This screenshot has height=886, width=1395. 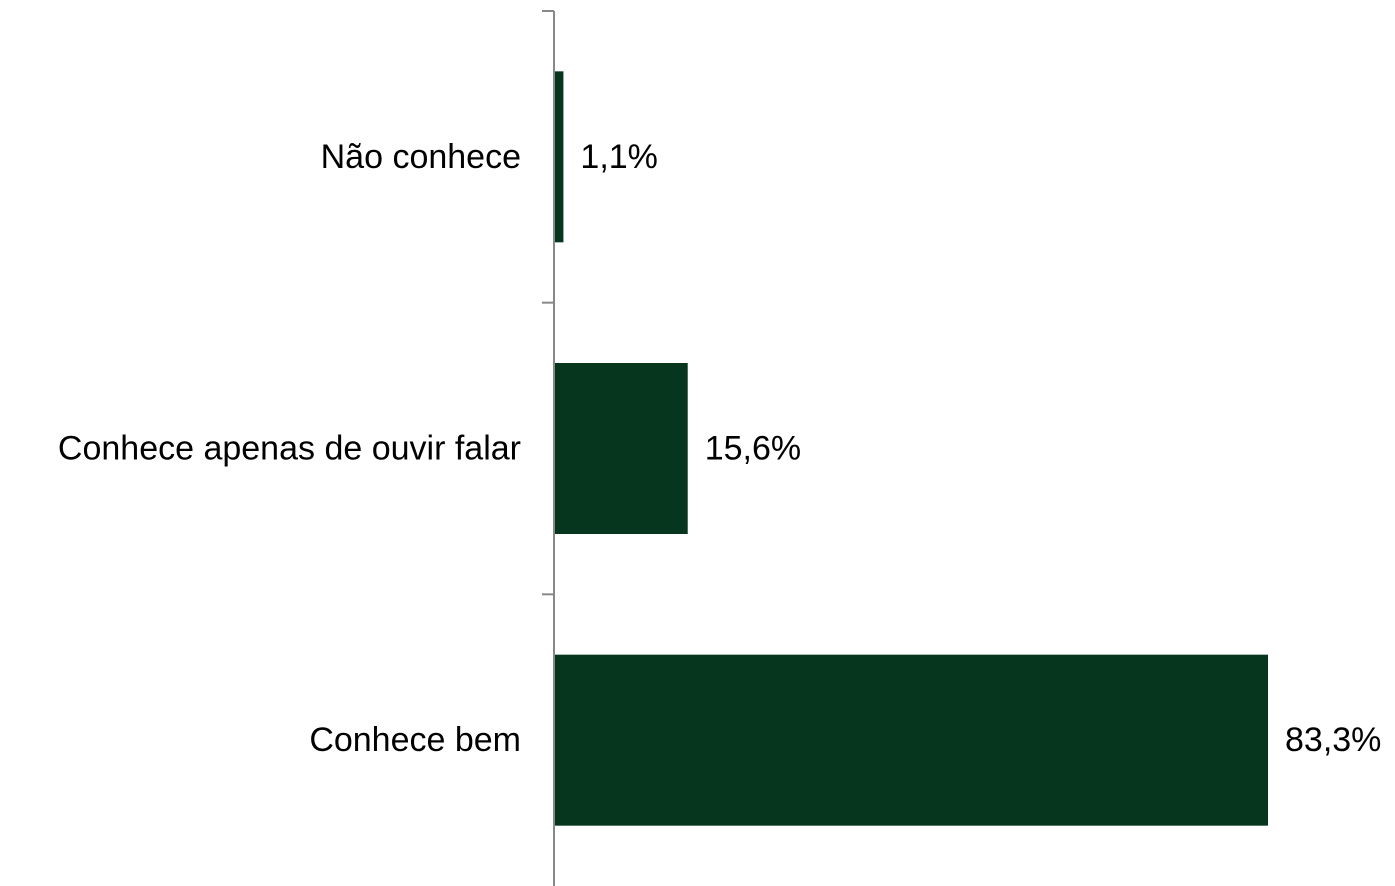 I want to click on value-label: 1,1%, so click(x=619, y=157).